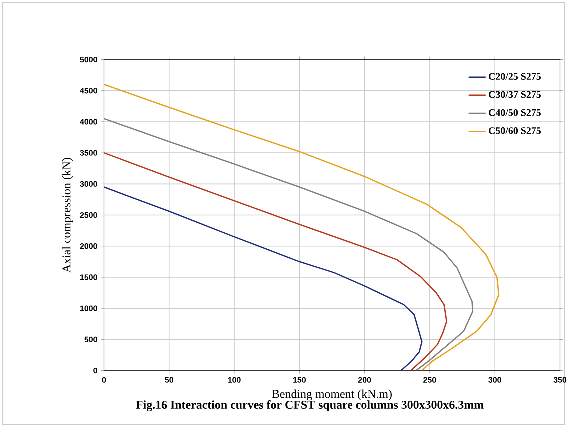 The width and height of the screenshot is (568, 428). I want to click on legend-label: C50/60 S275, so click(515, 131).